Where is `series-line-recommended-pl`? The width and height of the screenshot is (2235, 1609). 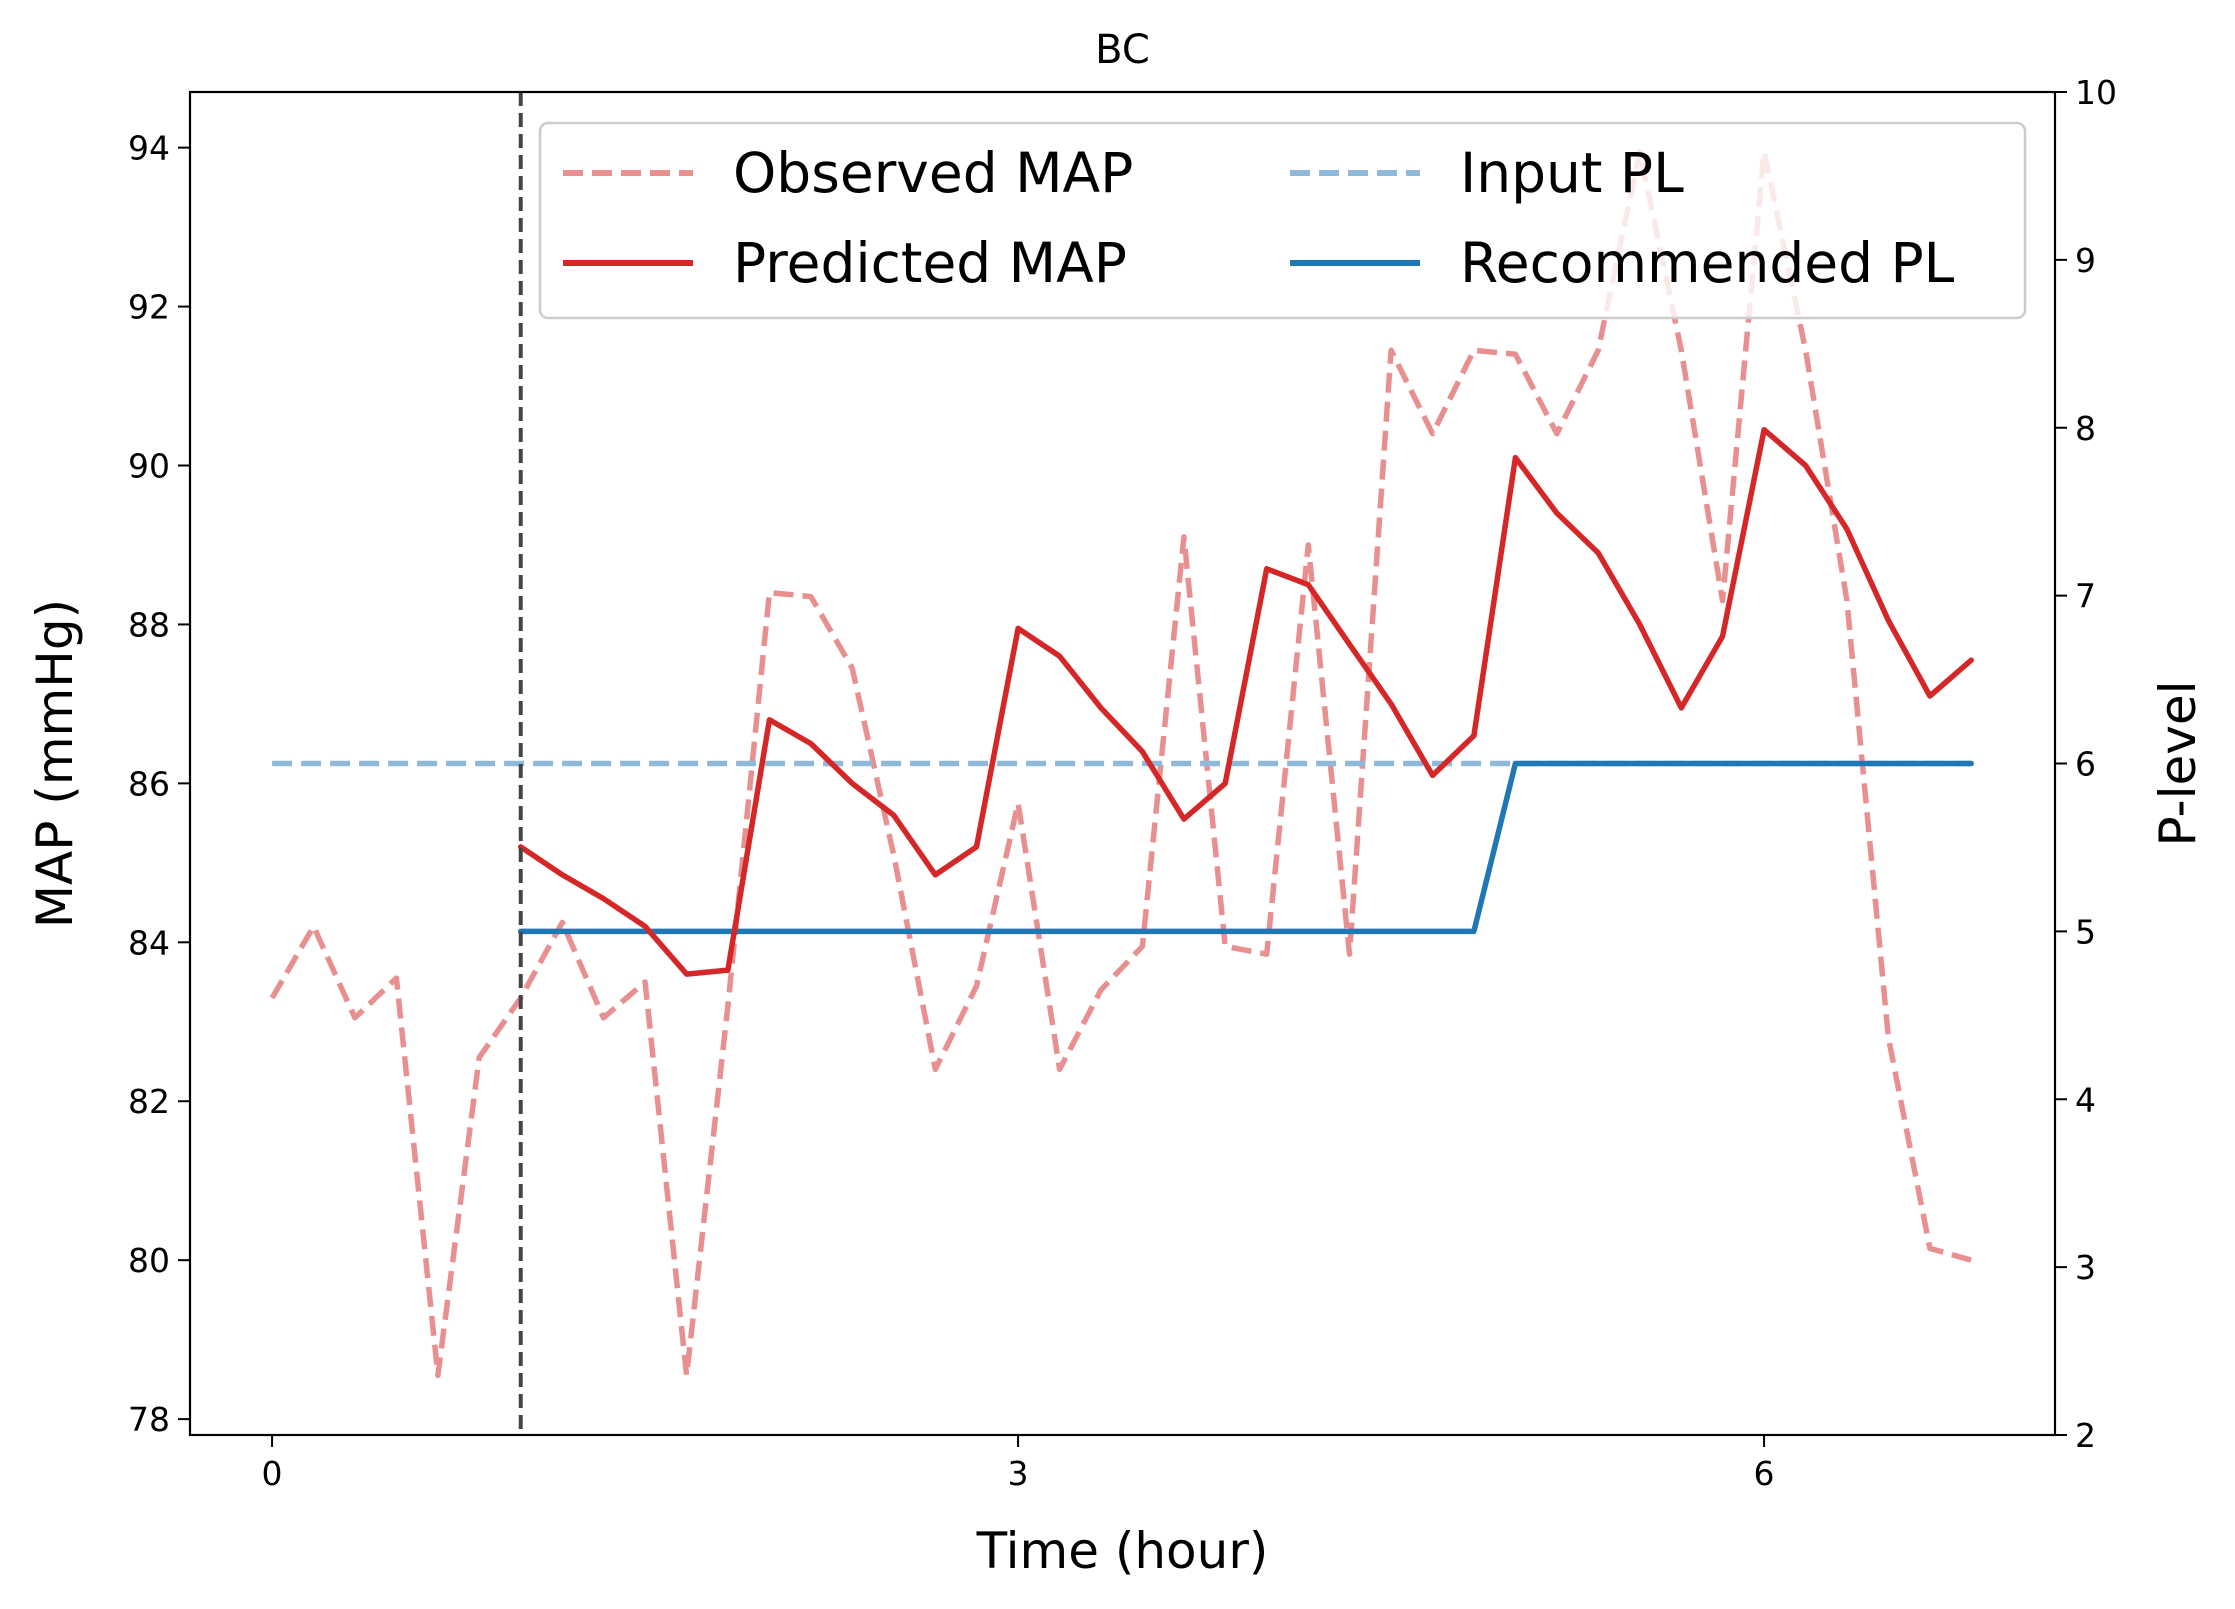 series-line-recommended-pl is located at coordinates (1245, 847).